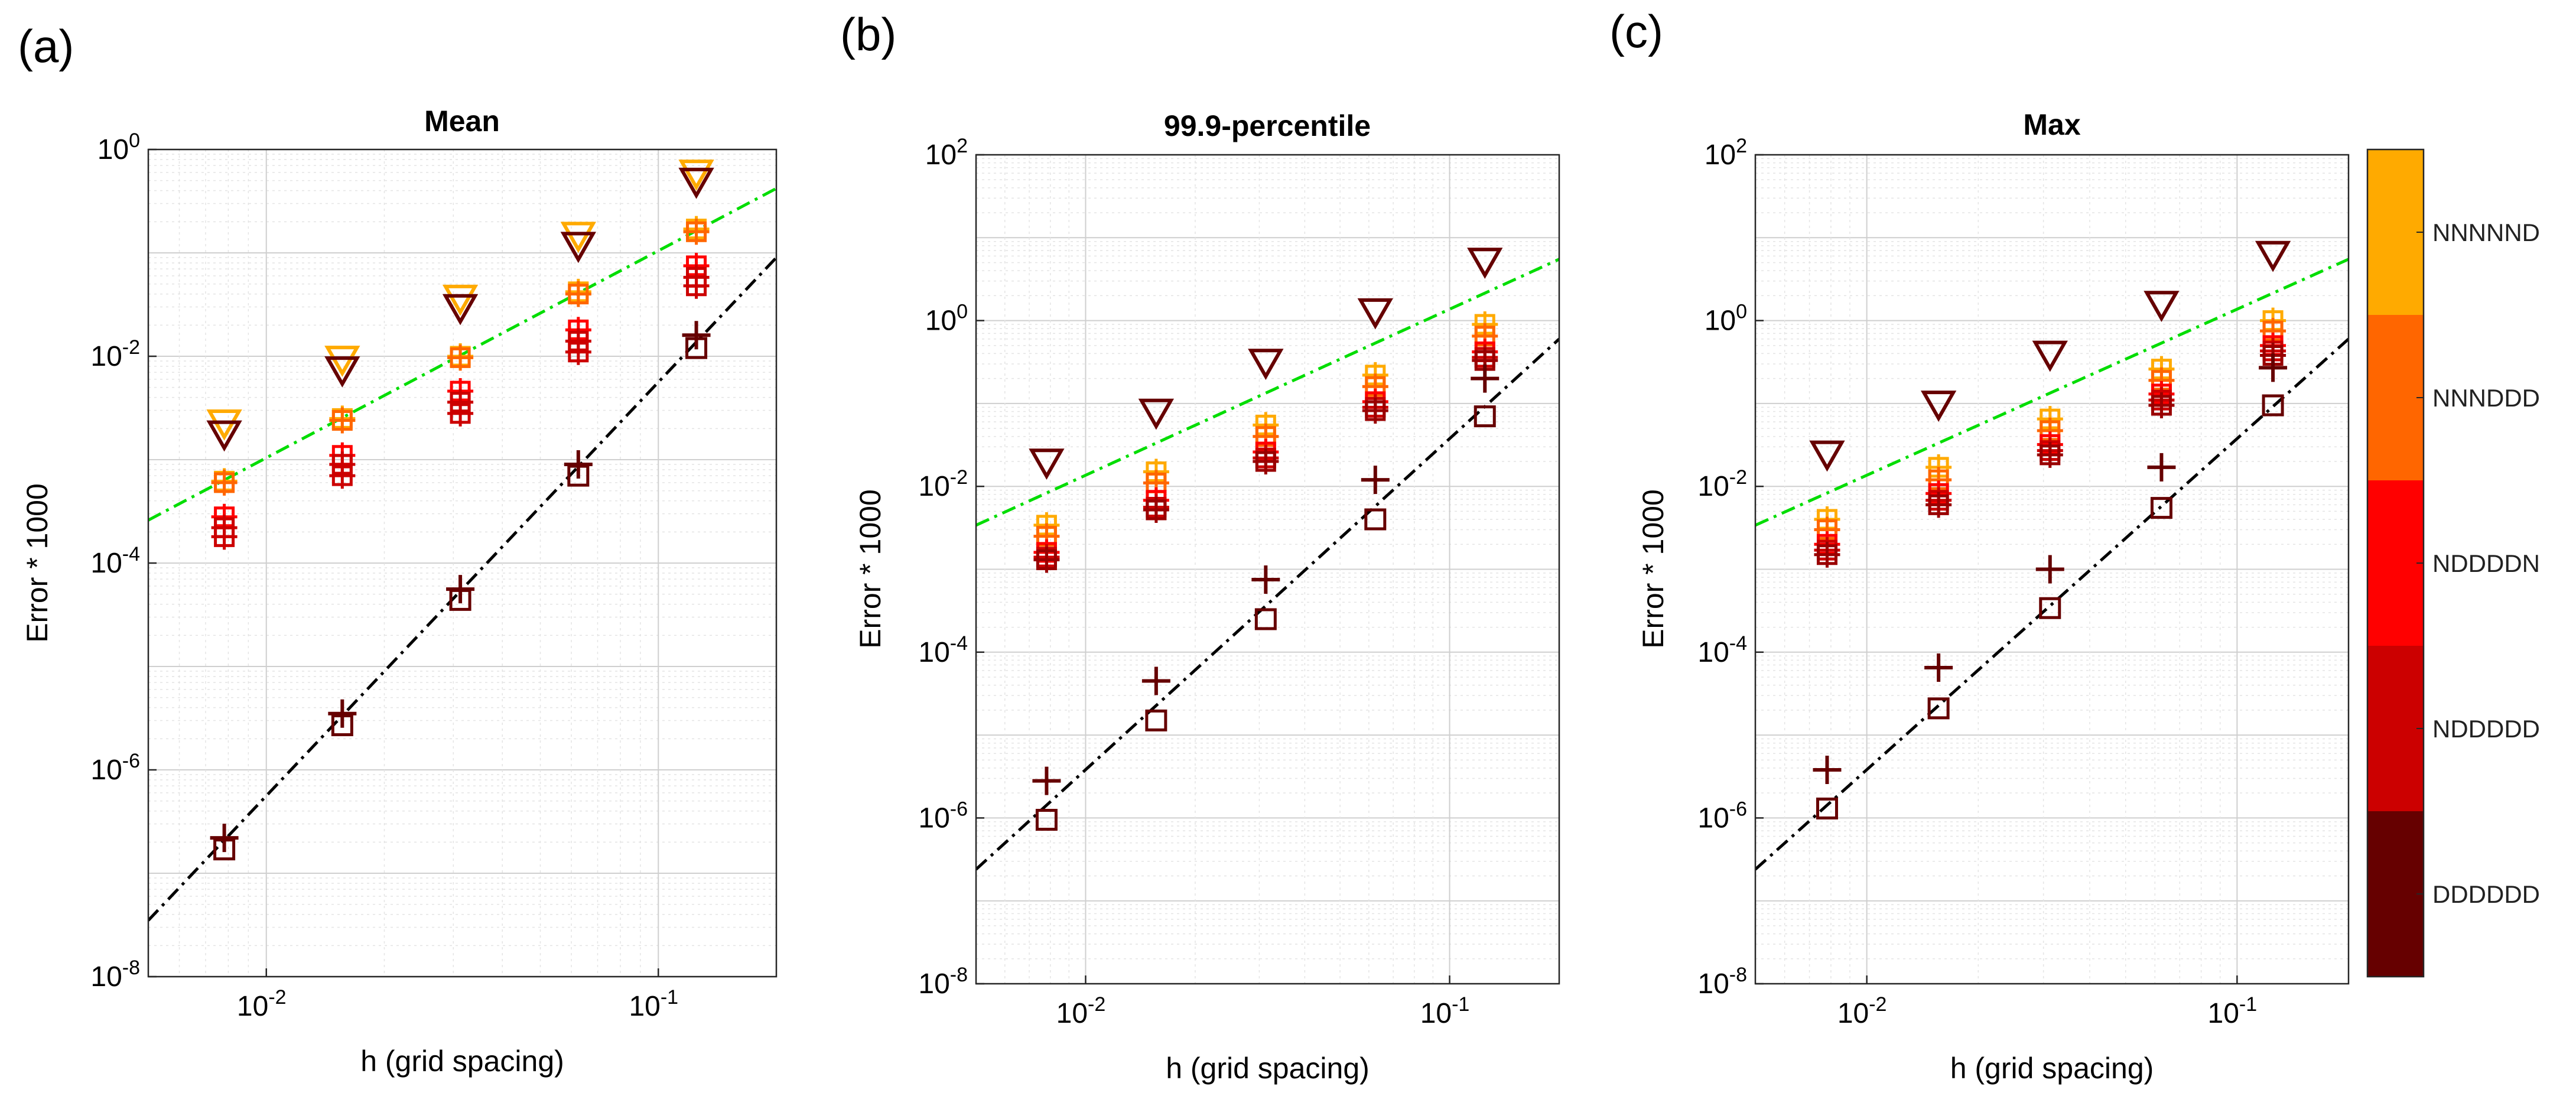  I want to click on black-ref-line, so click(2052, 604).